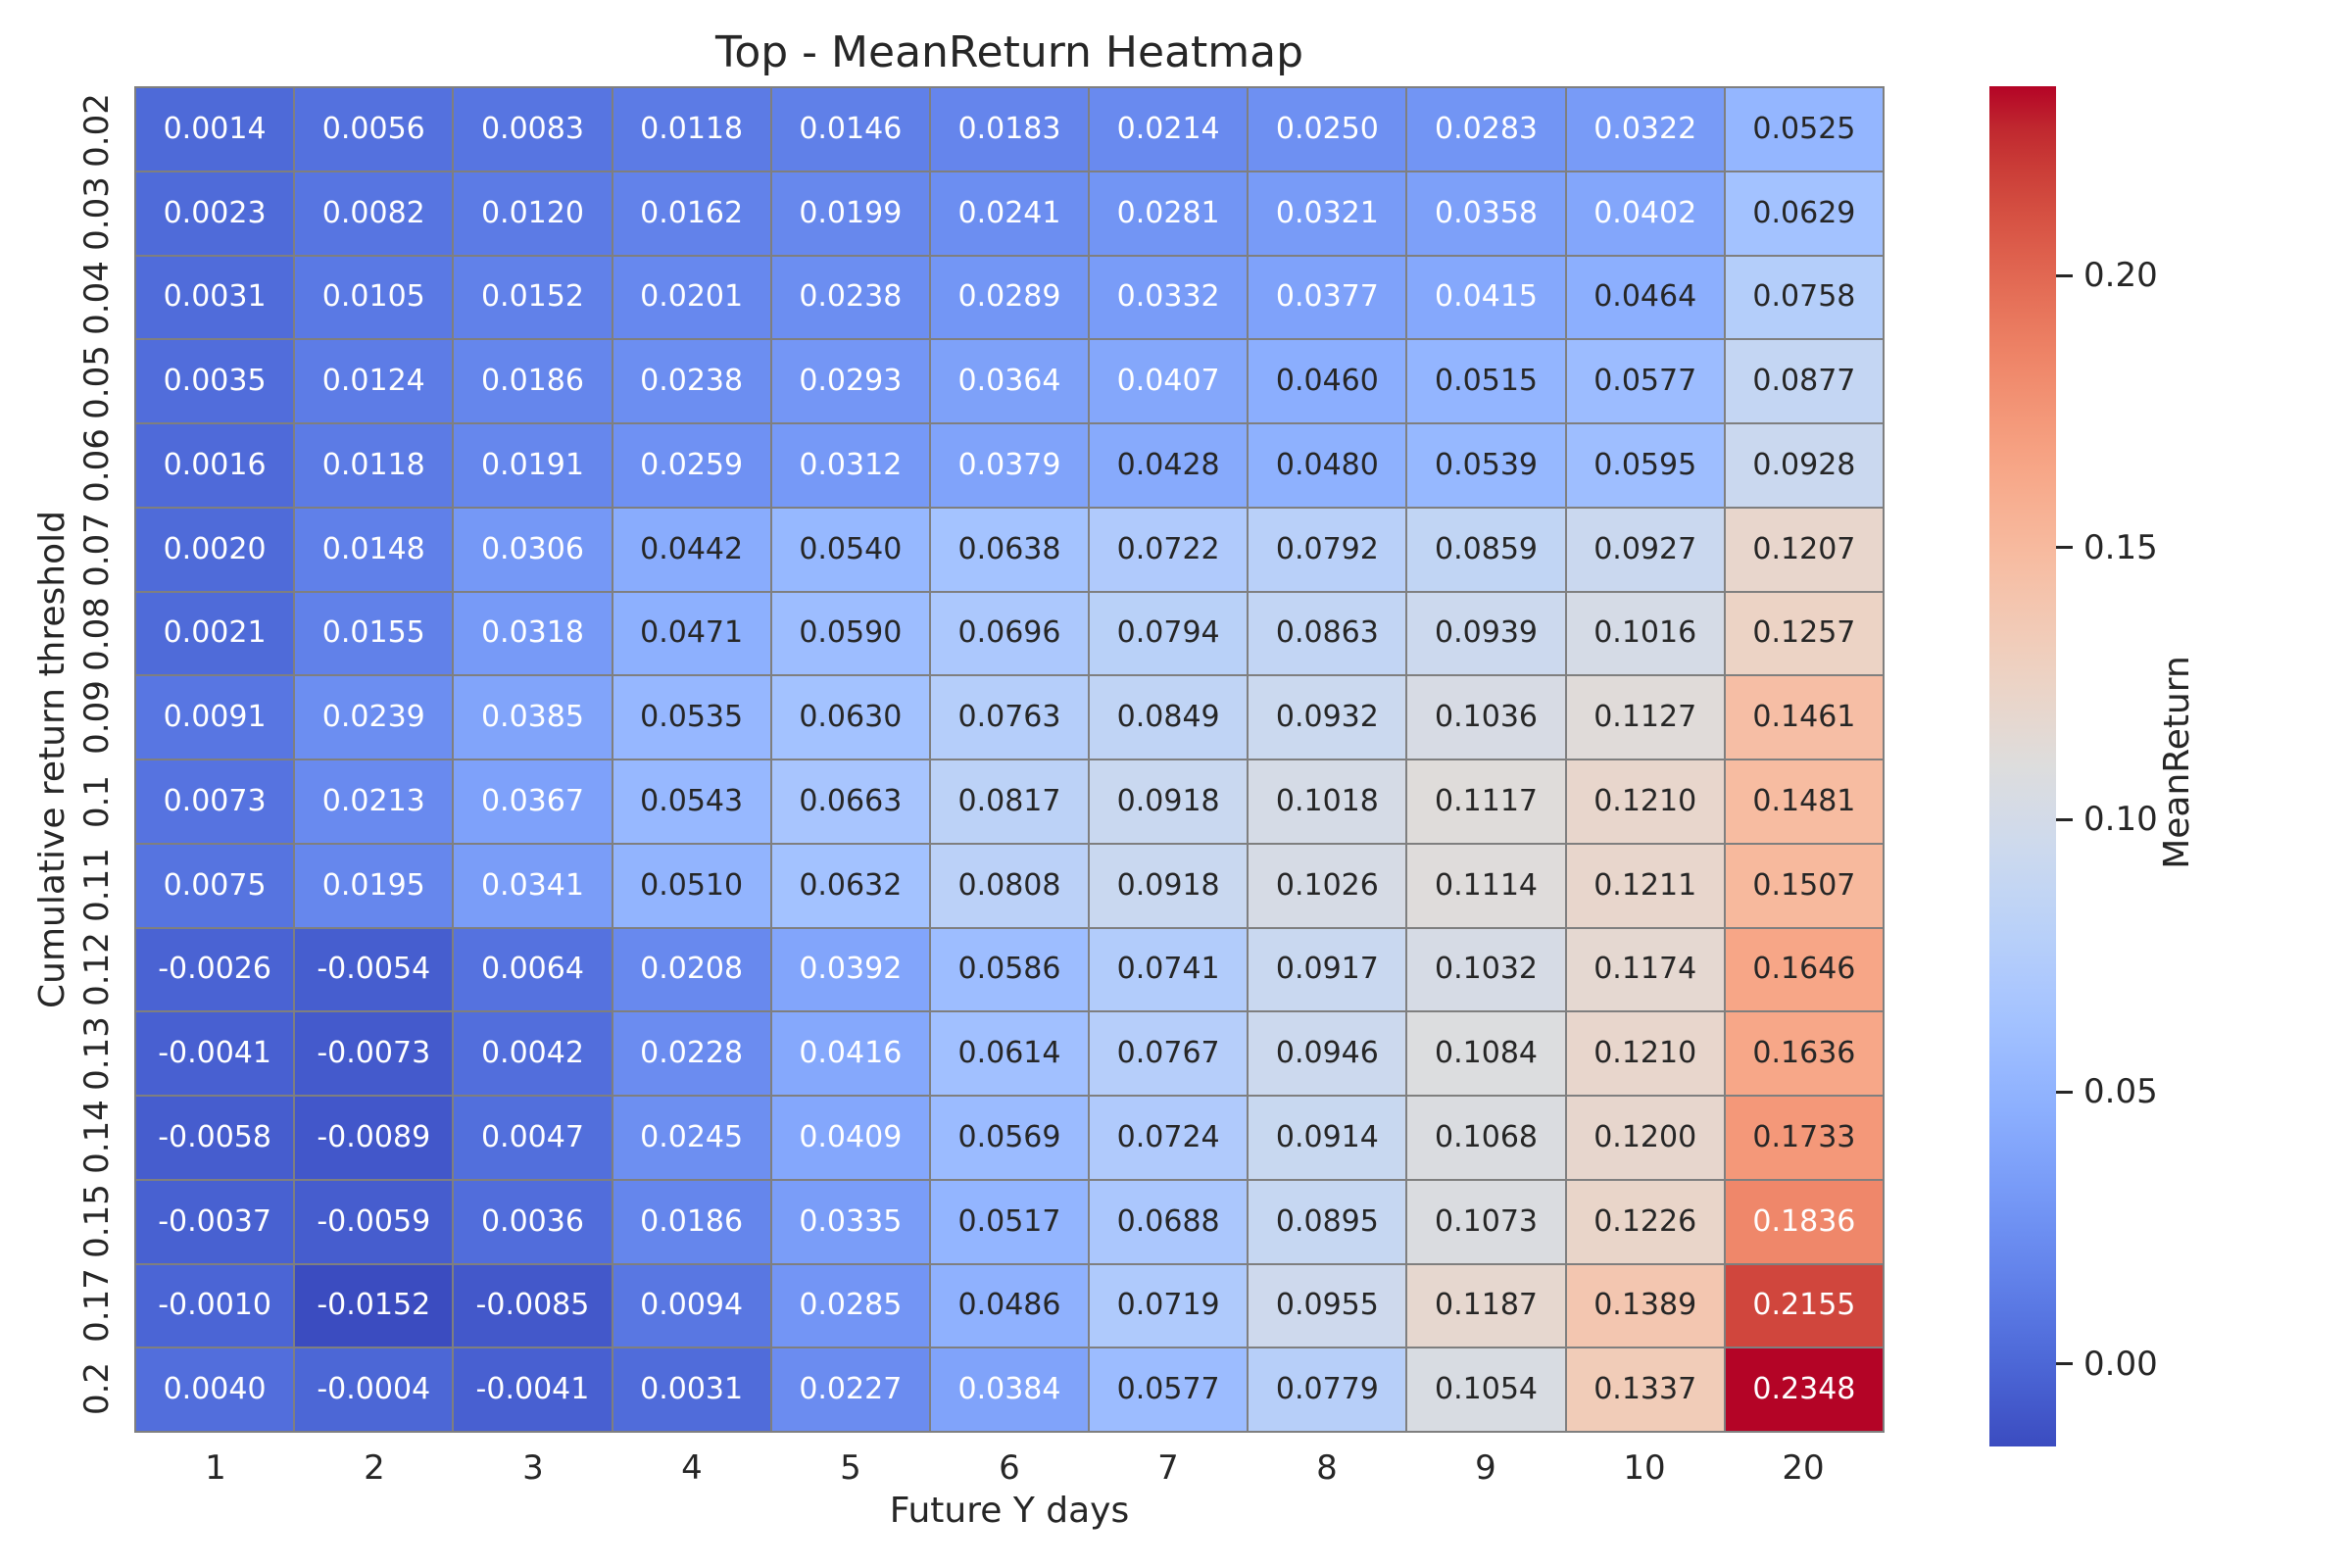  I want to click on heatmap-cell: 0.0073, so click(215, 801).